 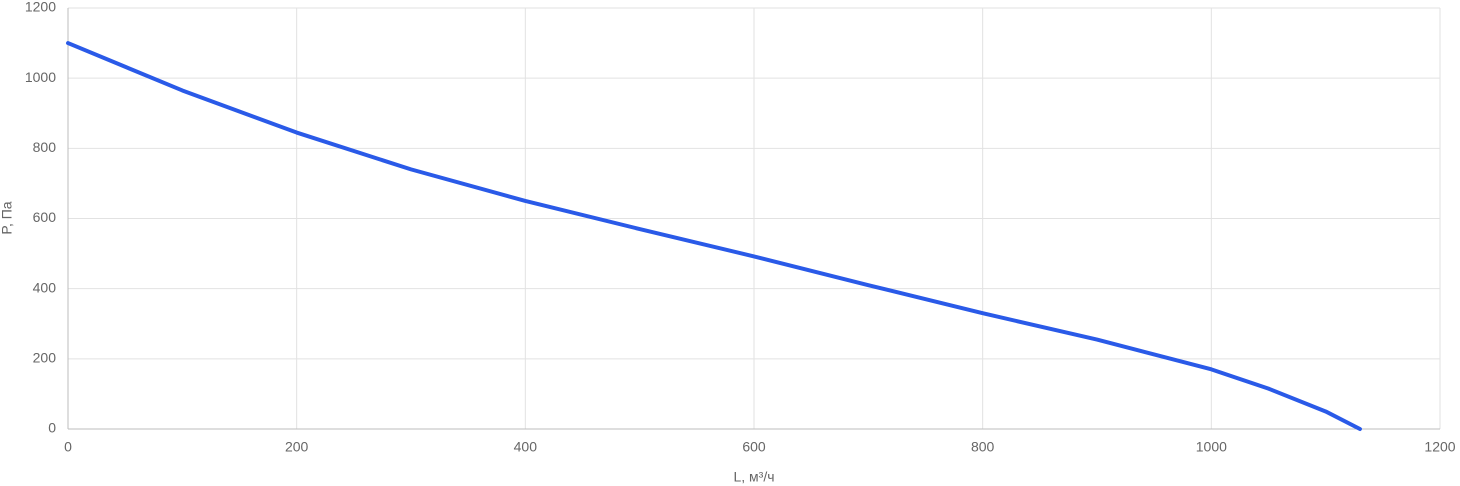 I want to click on y-tick-label: 1000, so click(x=40, y=77).